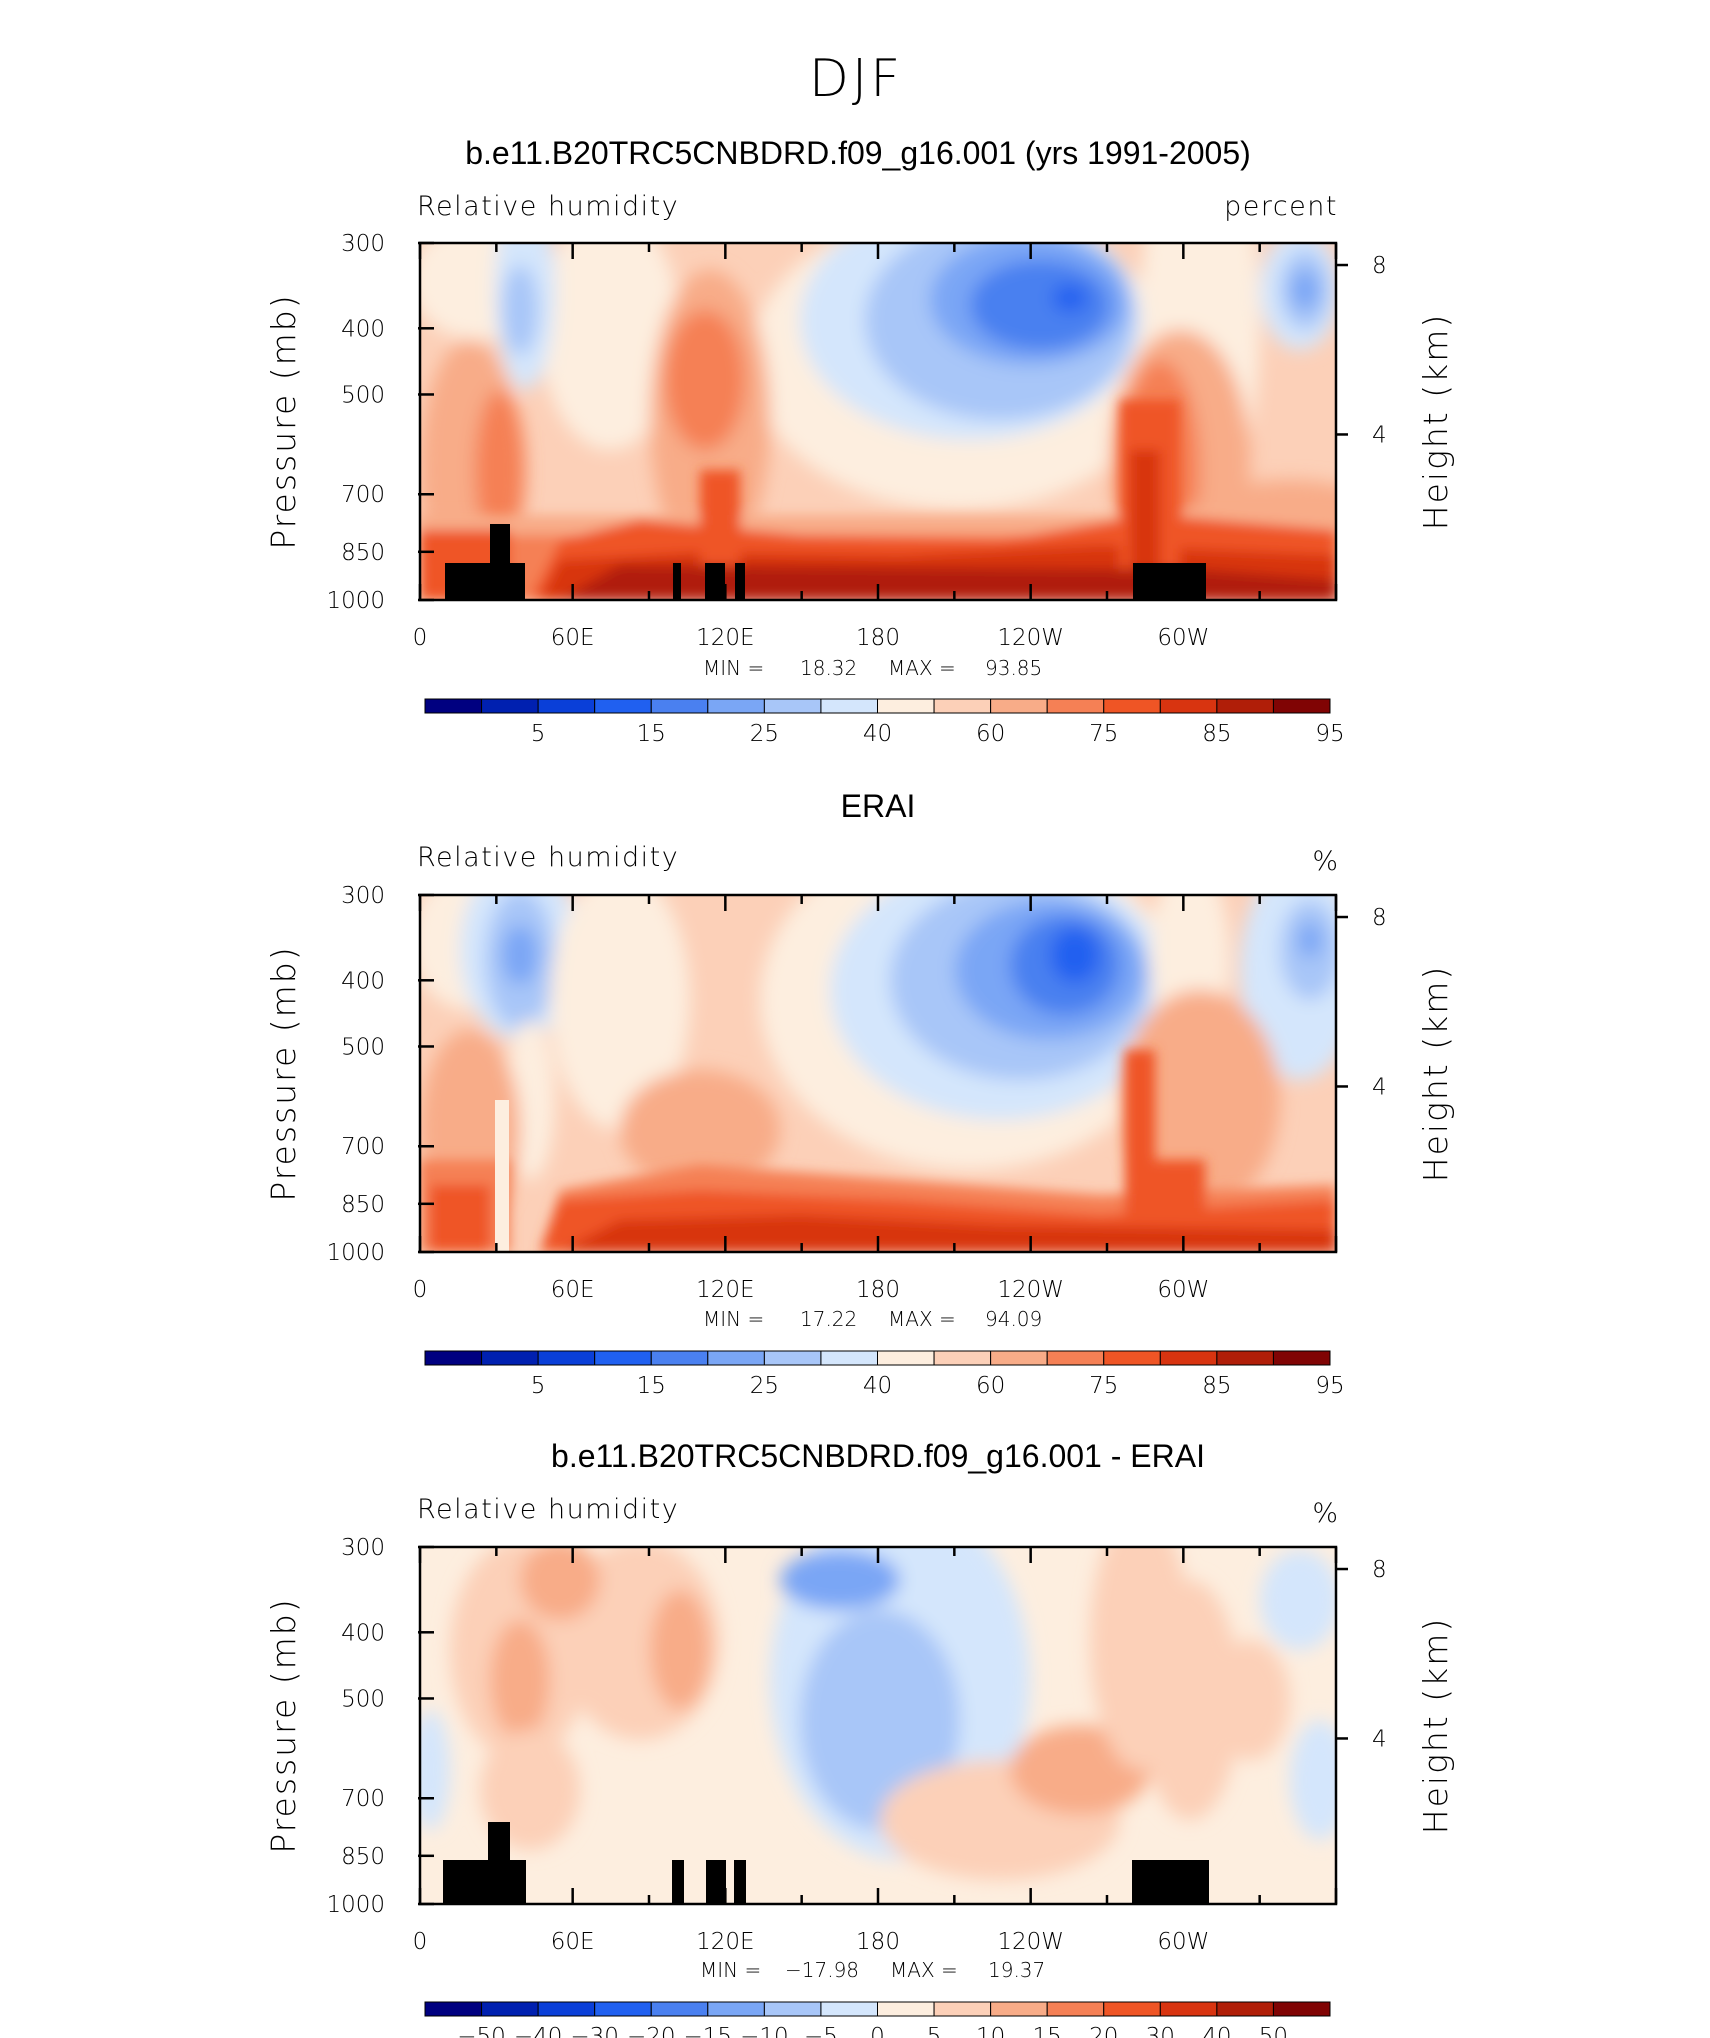  What do you see at coordinates (822, 1970) in the screenshot?
I see `stats-min-value: −17.98` at bounding box center [822, 1970].